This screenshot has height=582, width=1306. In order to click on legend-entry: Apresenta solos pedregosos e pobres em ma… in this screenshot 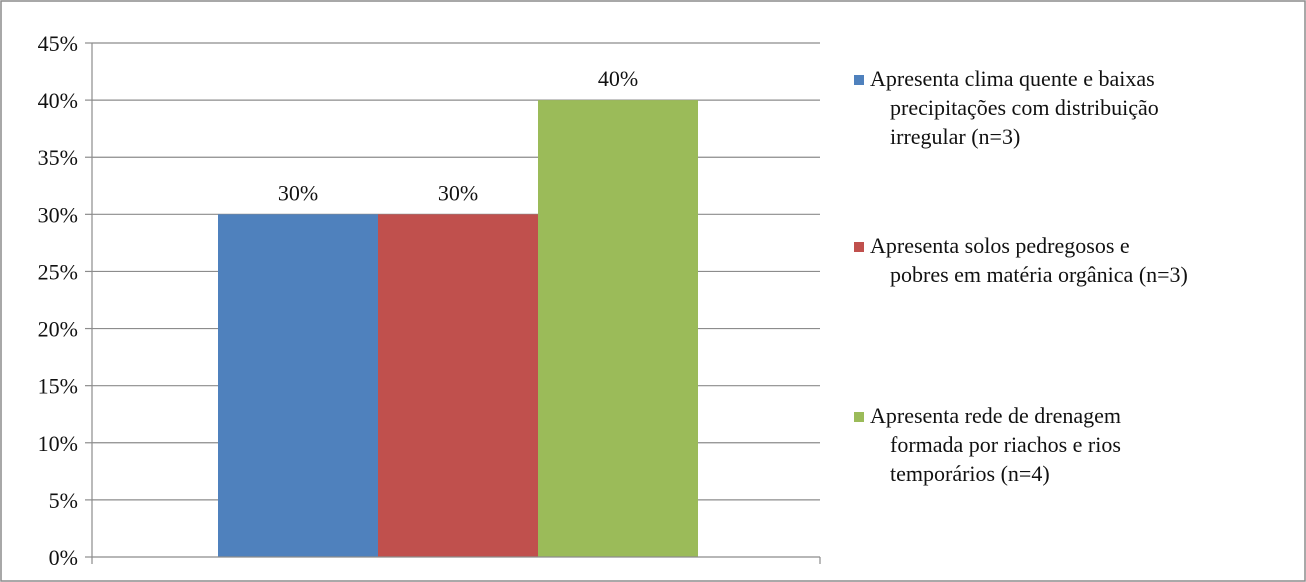, I will do `click(1029, 260)`.